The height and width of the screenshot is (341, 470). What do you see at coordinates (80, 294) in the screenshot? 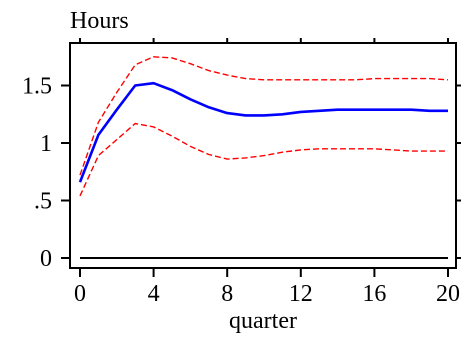
I see `x-tick-label: 0` at bounding box center [80, 294].